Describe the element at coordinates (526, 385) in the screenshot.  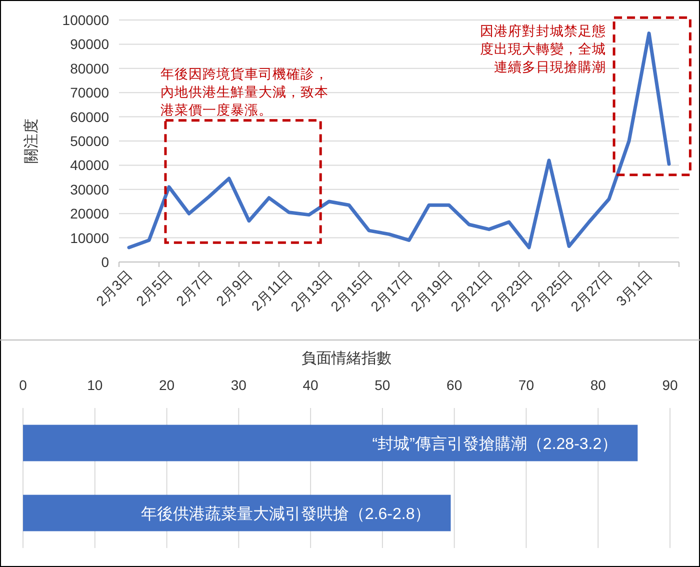
I see `x-tick-label: 70` at that location.